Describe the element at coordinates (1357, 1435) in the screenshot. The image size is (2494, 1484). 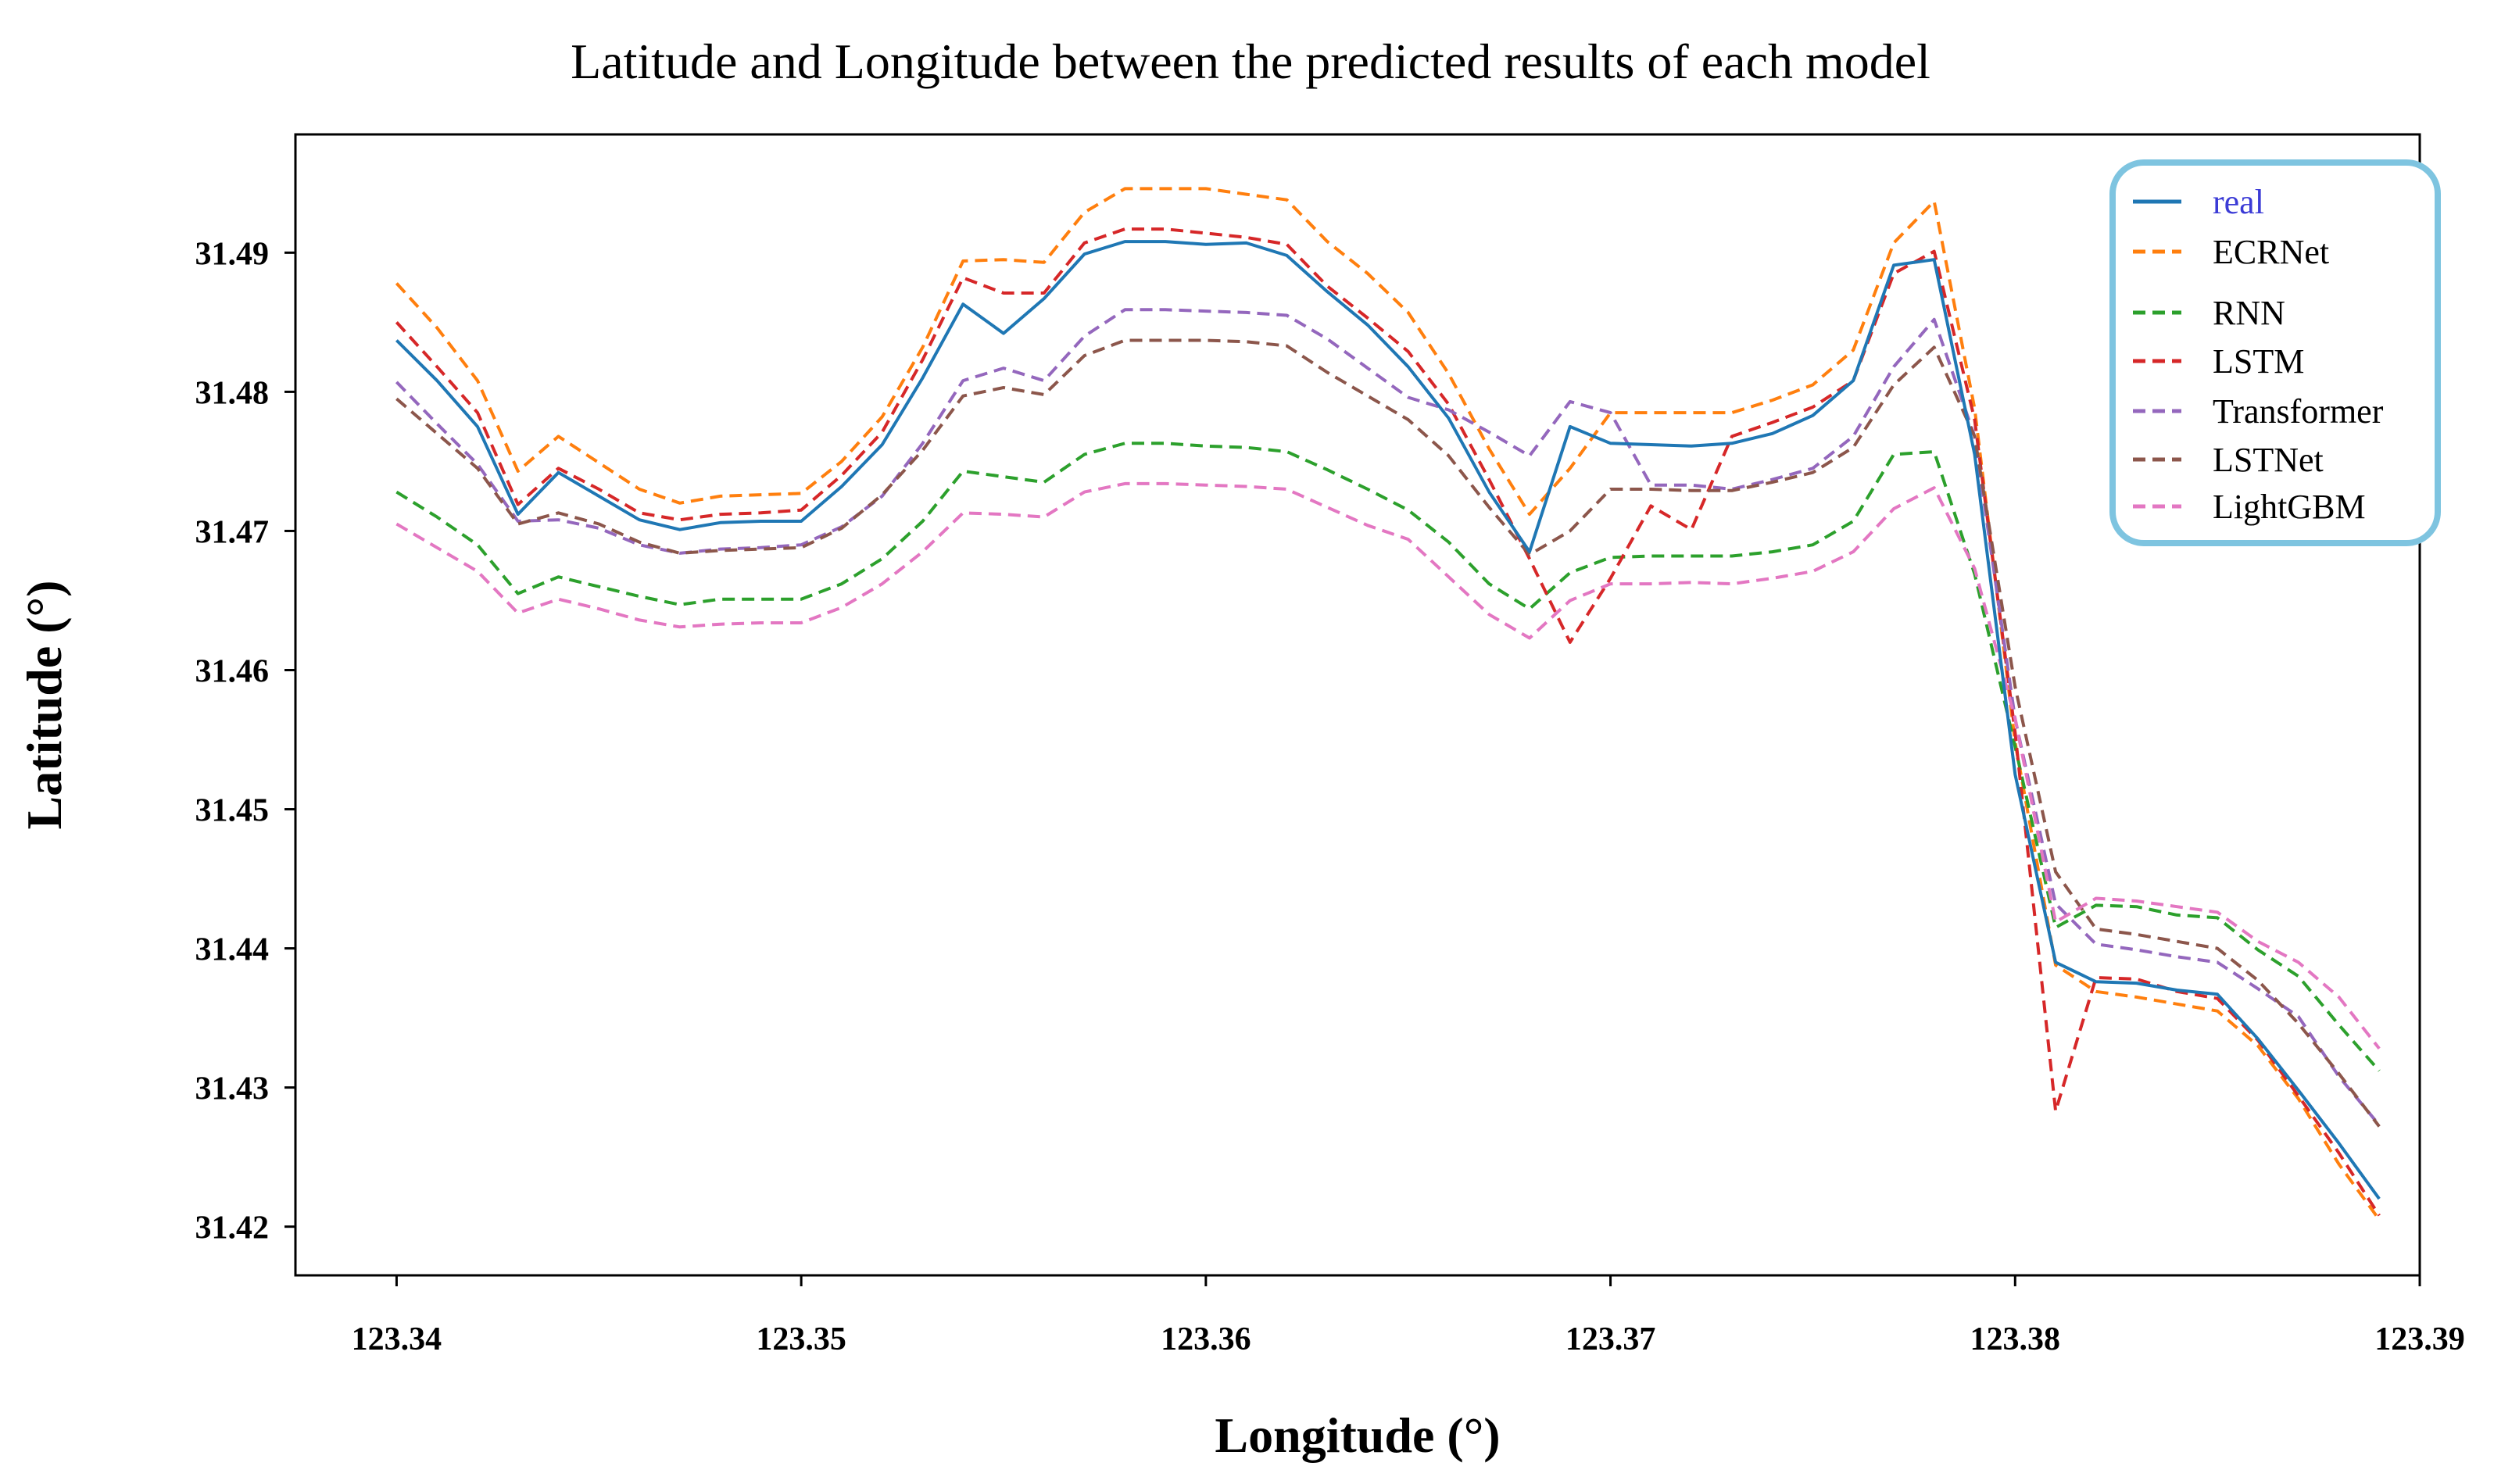
I see `x-axis-label: Longitude (°)` at that location.